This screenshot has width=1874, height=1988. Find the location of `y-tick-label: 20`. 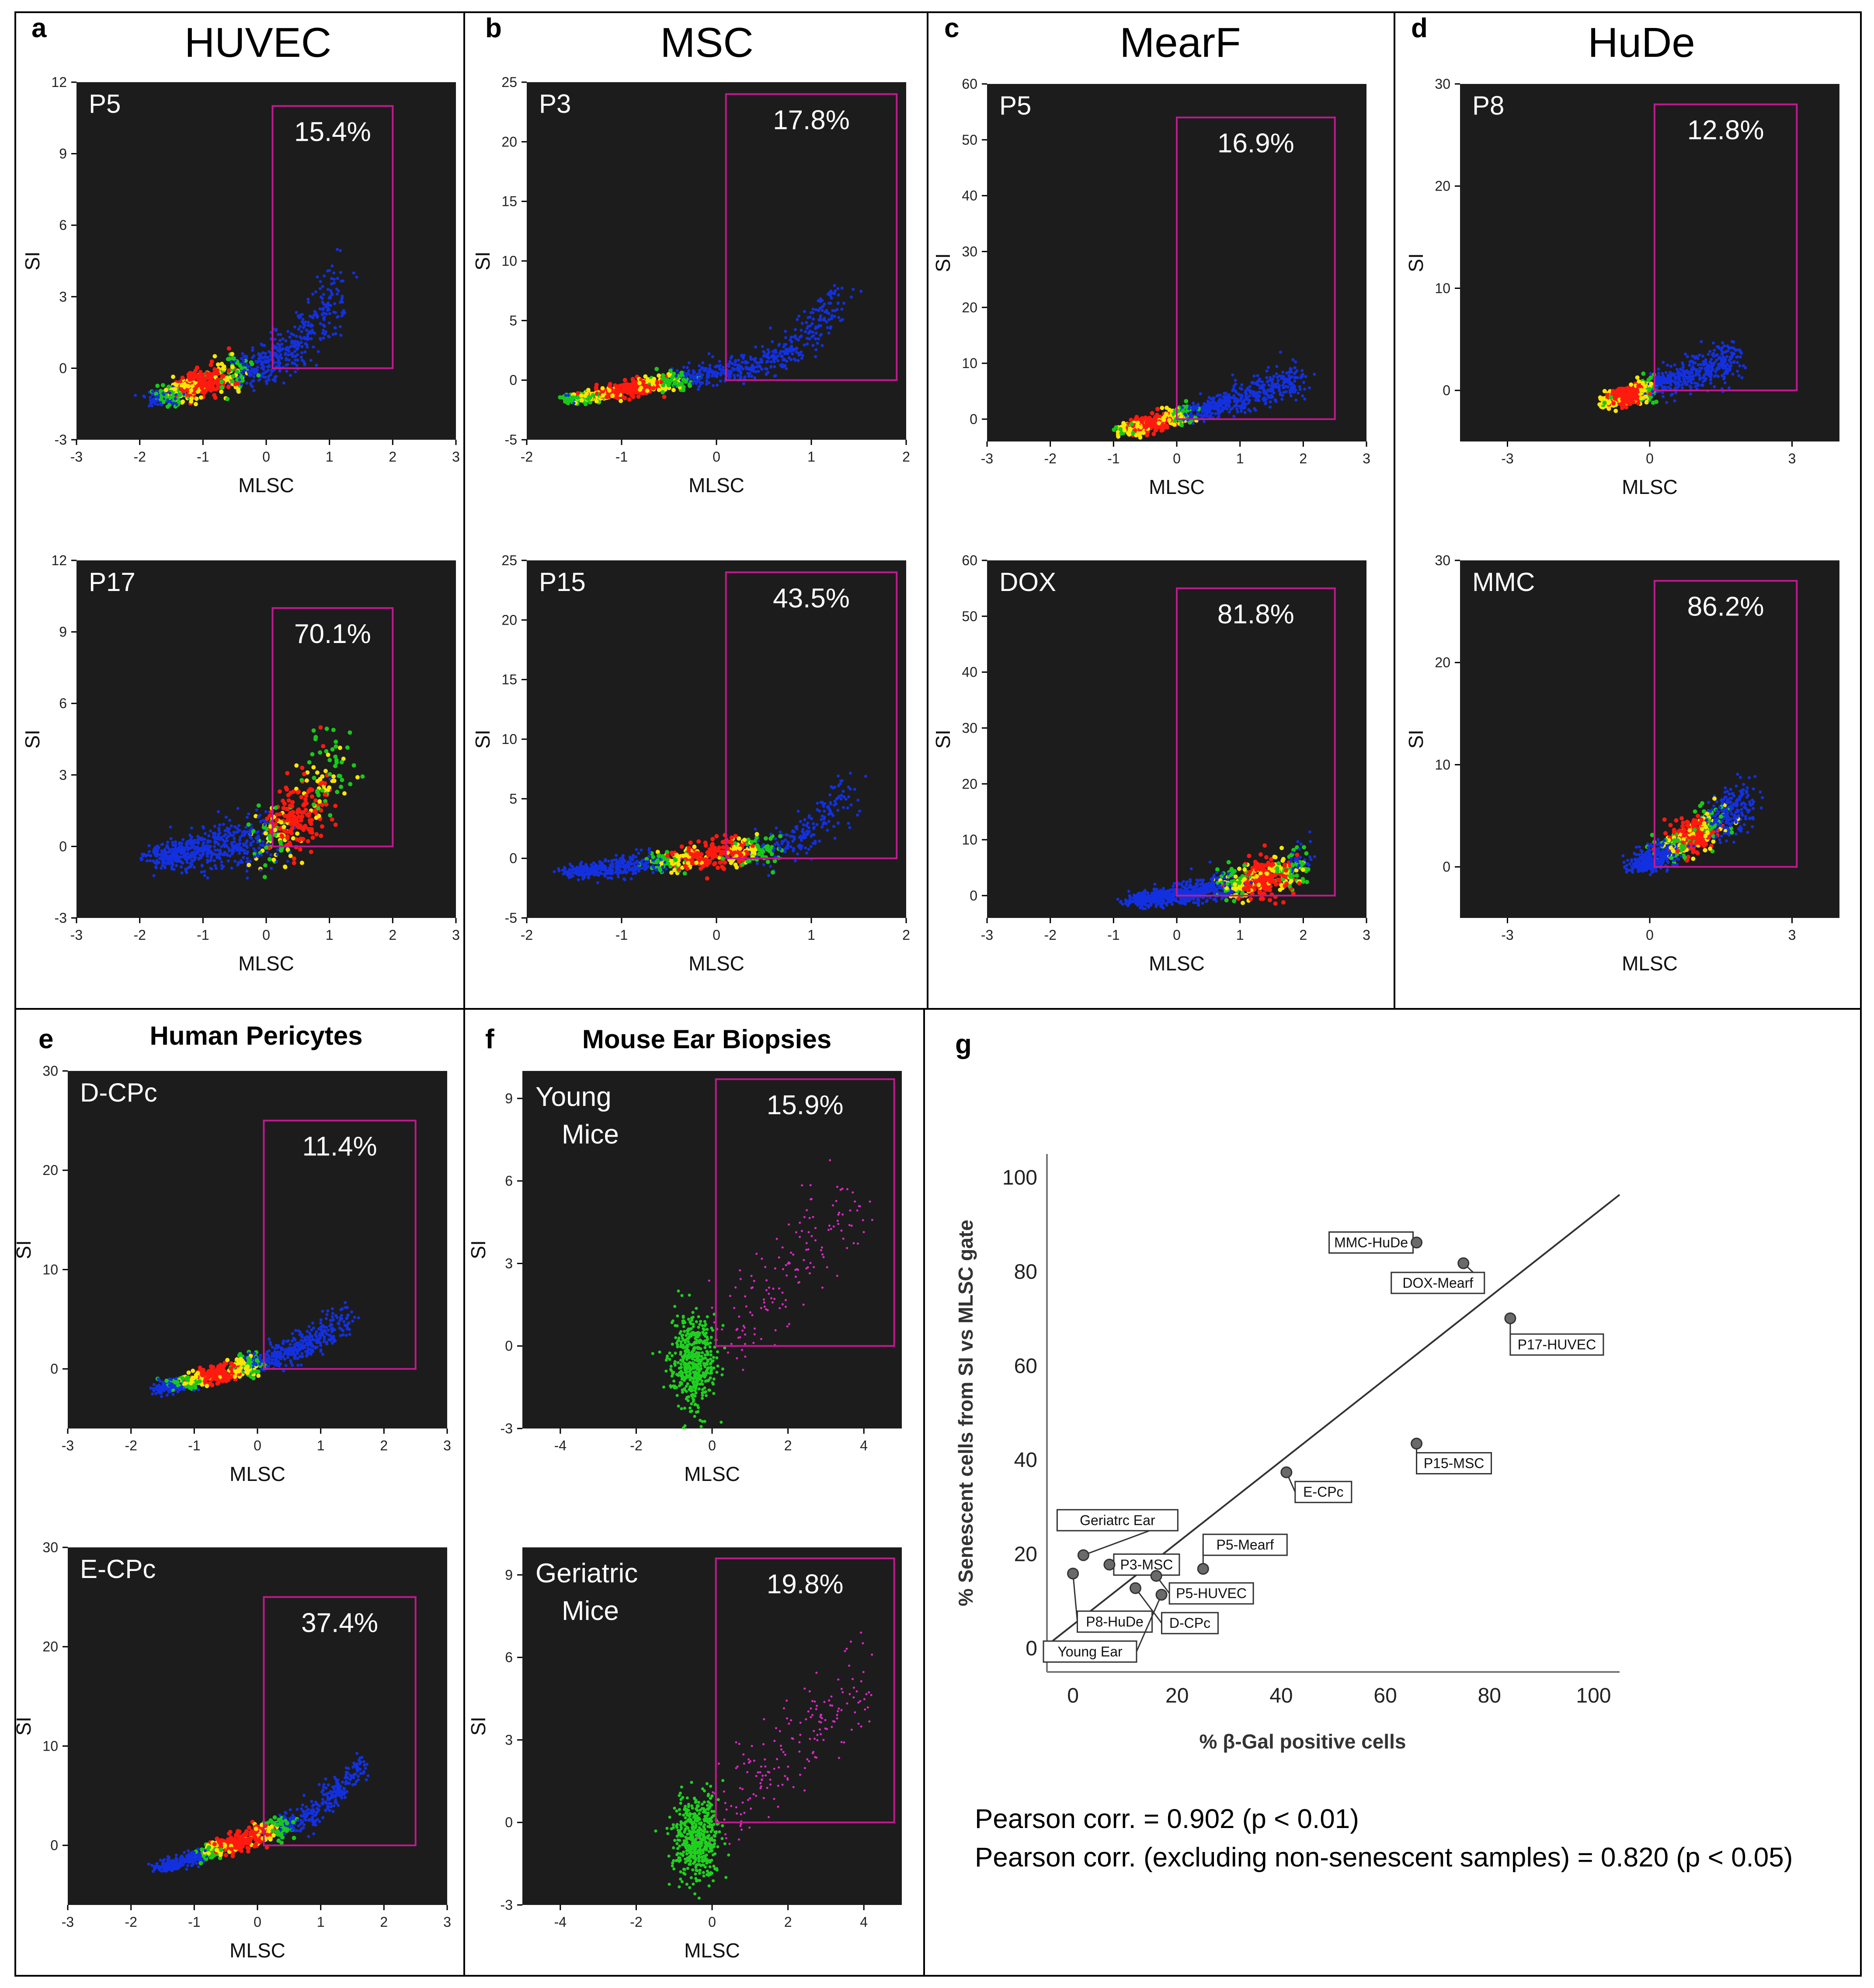

y-tick-label: 20 is located at coordinates (509, 620).